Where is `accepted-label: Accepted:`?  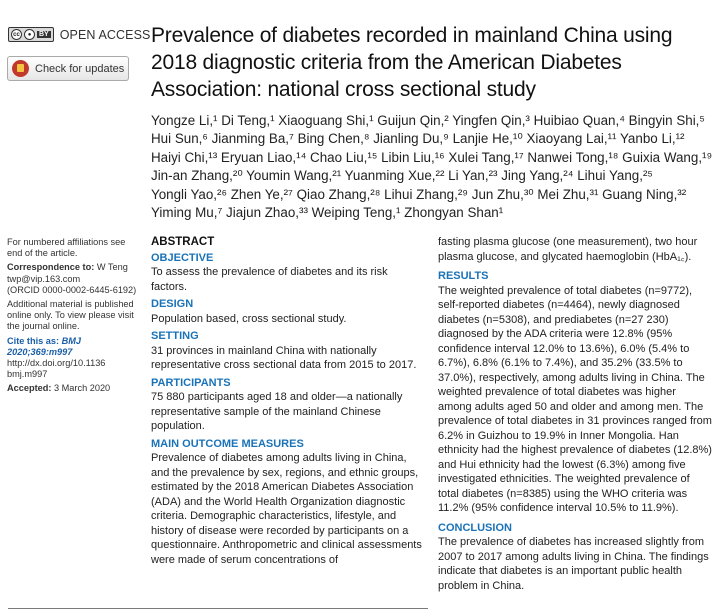 accepted-label: Accepted: is located at coordinates (29, 388).